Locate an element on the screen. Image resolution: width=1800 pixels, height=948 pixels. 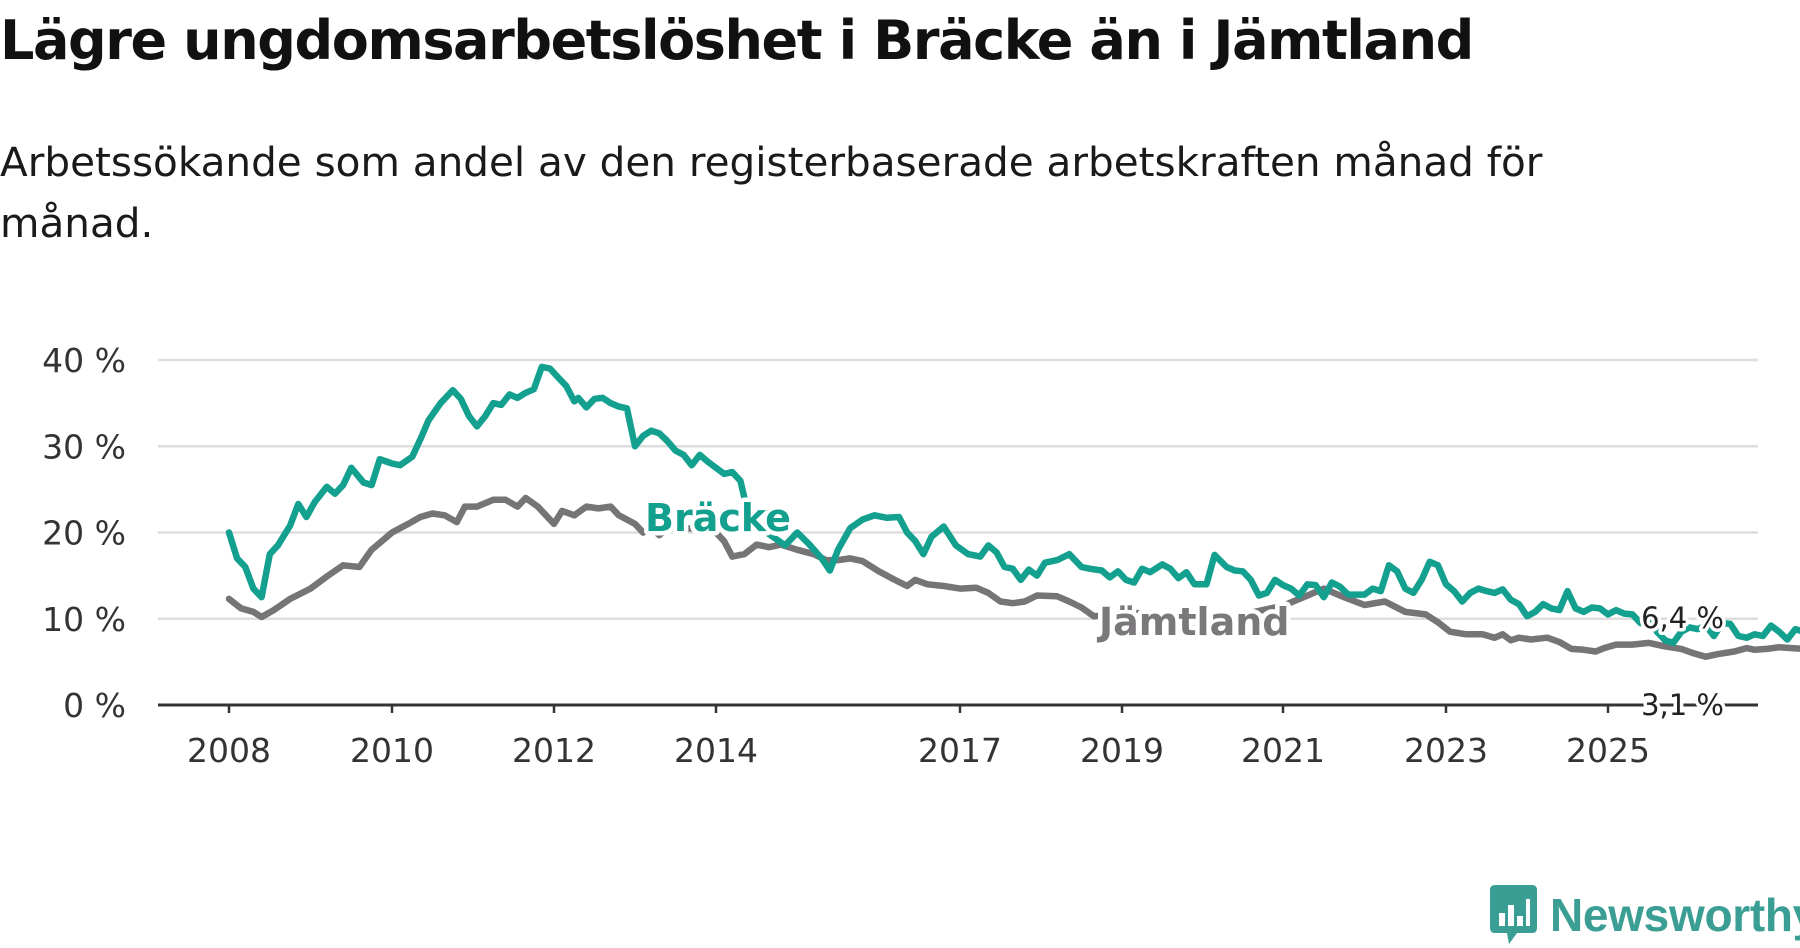
x-tick-label-2012: 2012 is located at coordinates (554, 750).